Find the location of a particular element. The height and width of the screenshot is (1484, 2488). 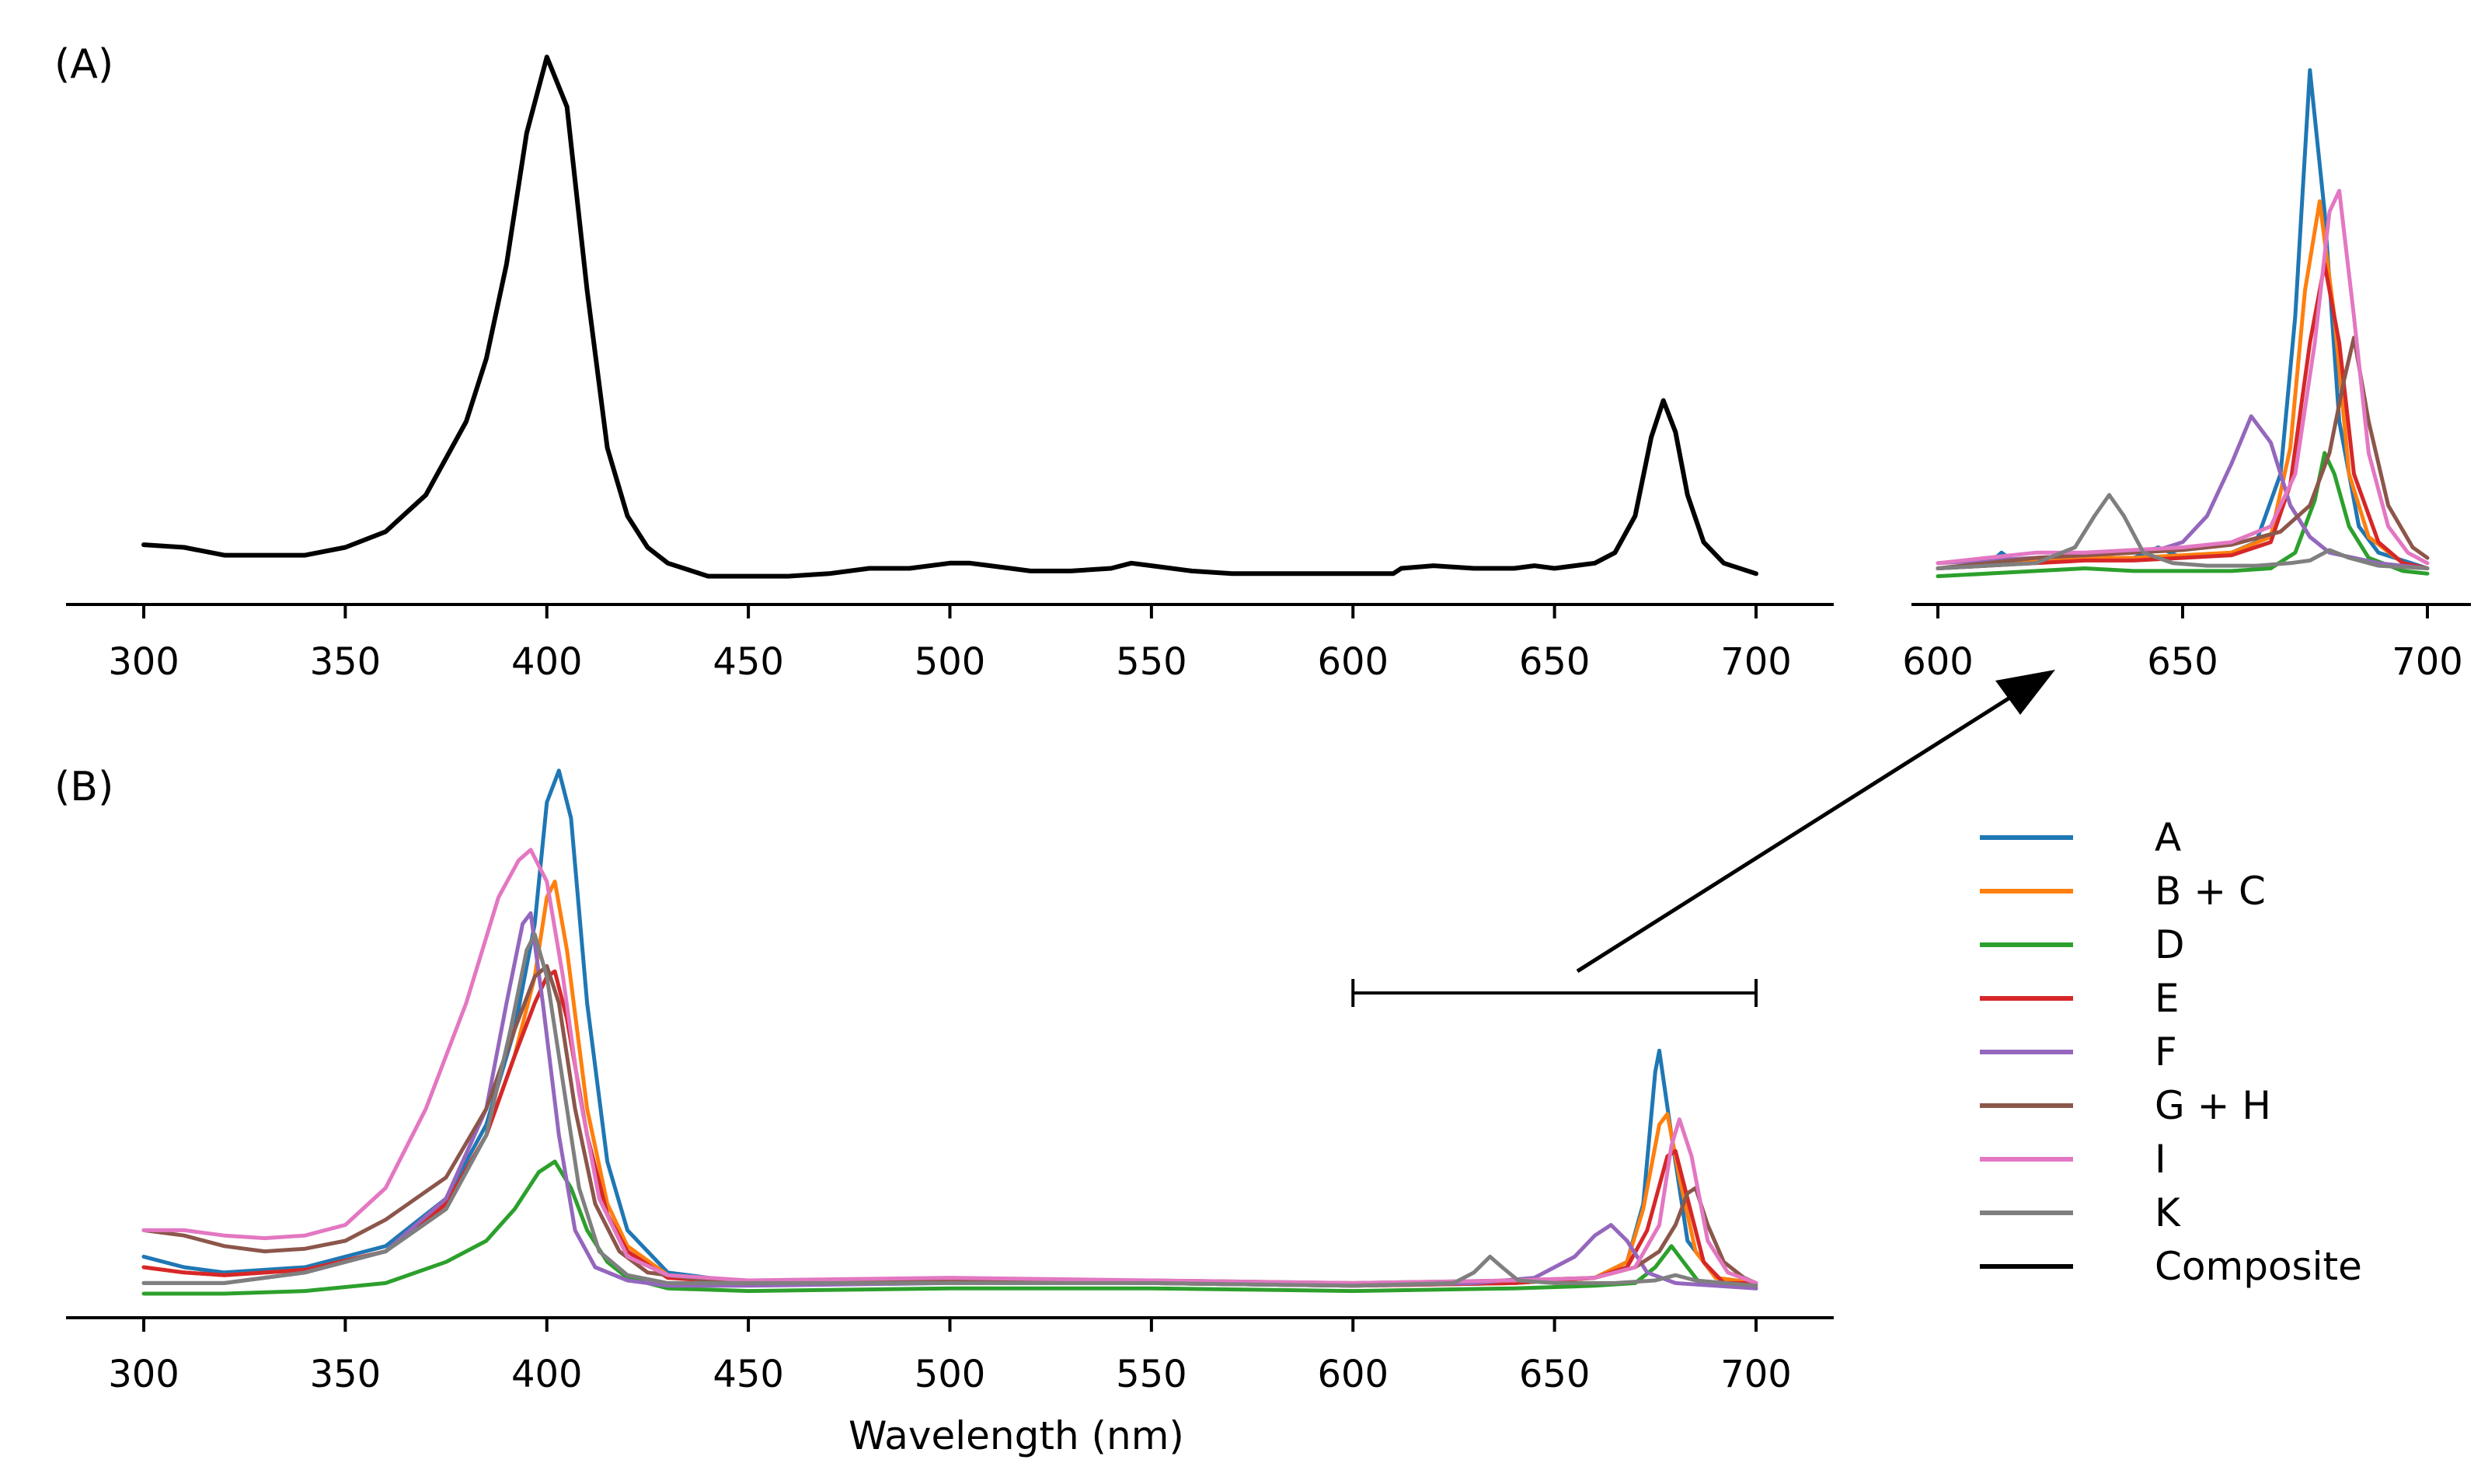

inset-series-b-c is located at coordinates (2183, 384).